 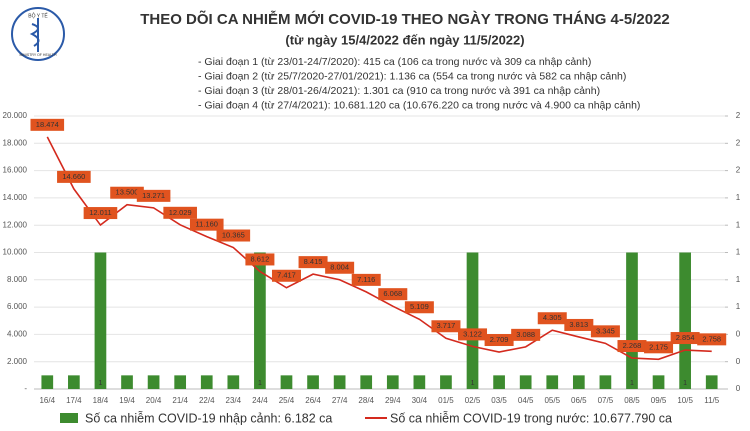 What do you see at coordinates (38, 55) in the screenshot?
I see `logo-text: MINISTRY OF HEALTH` at bounding box center [38, 55].